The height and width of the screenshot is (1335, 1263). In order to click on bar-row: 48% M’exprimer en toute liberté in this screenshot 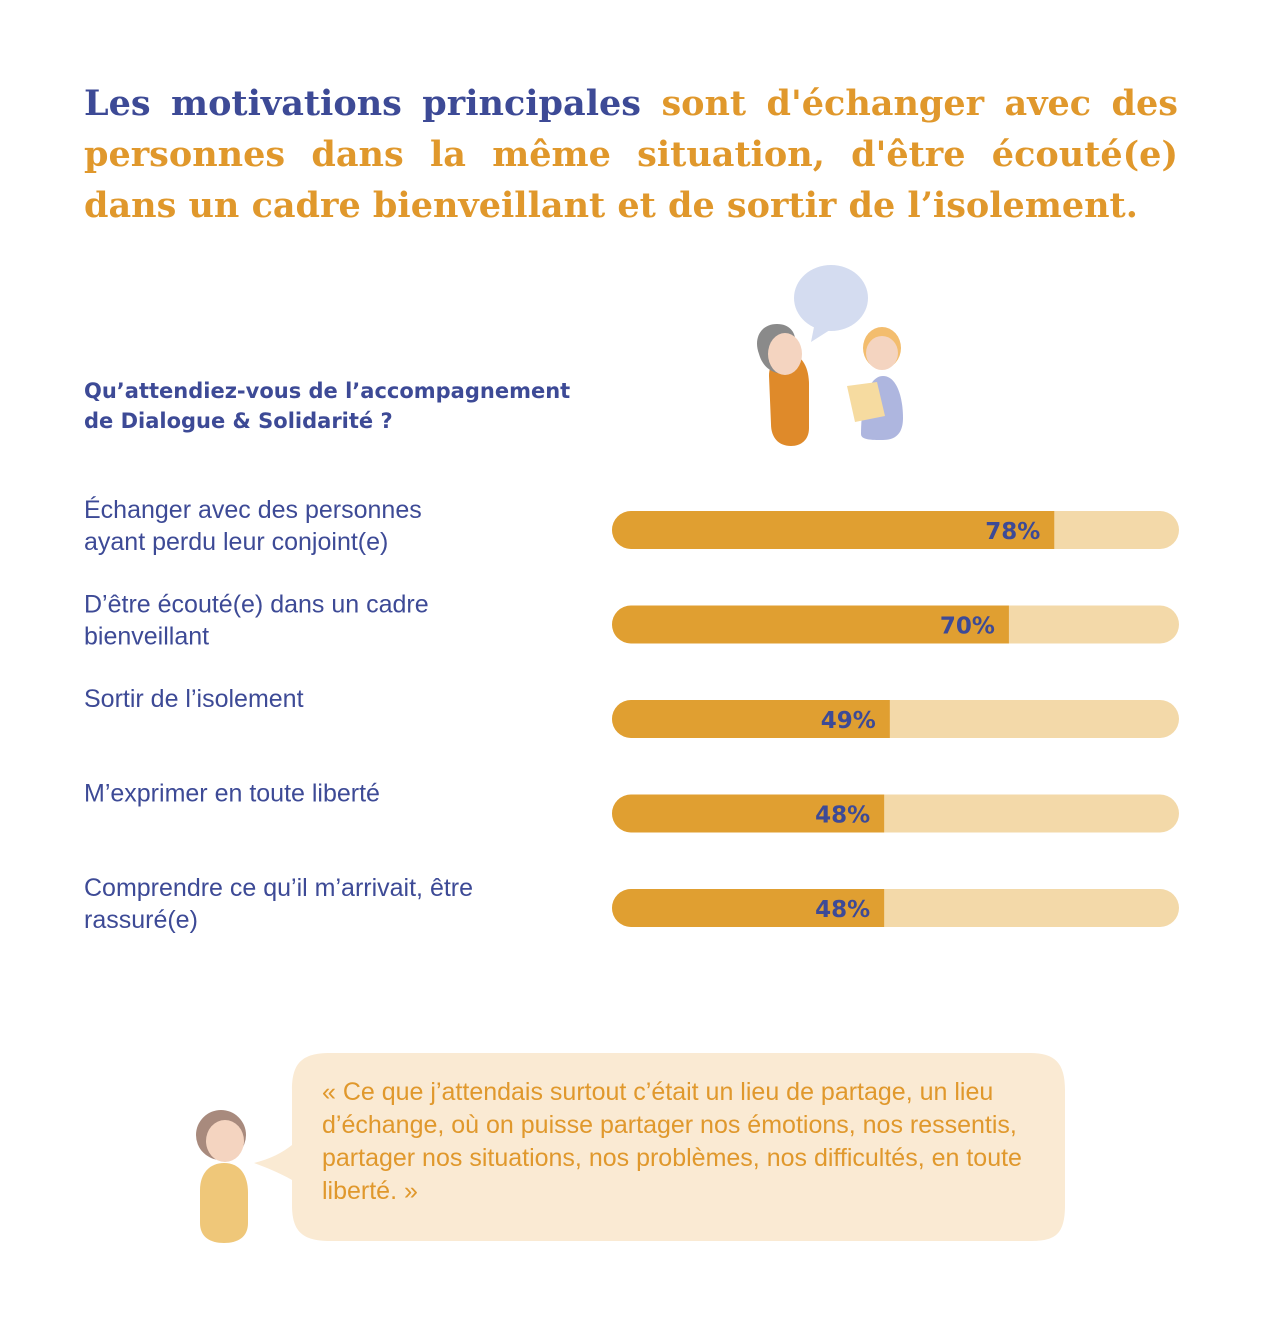, I will do `click(631, 806)`.